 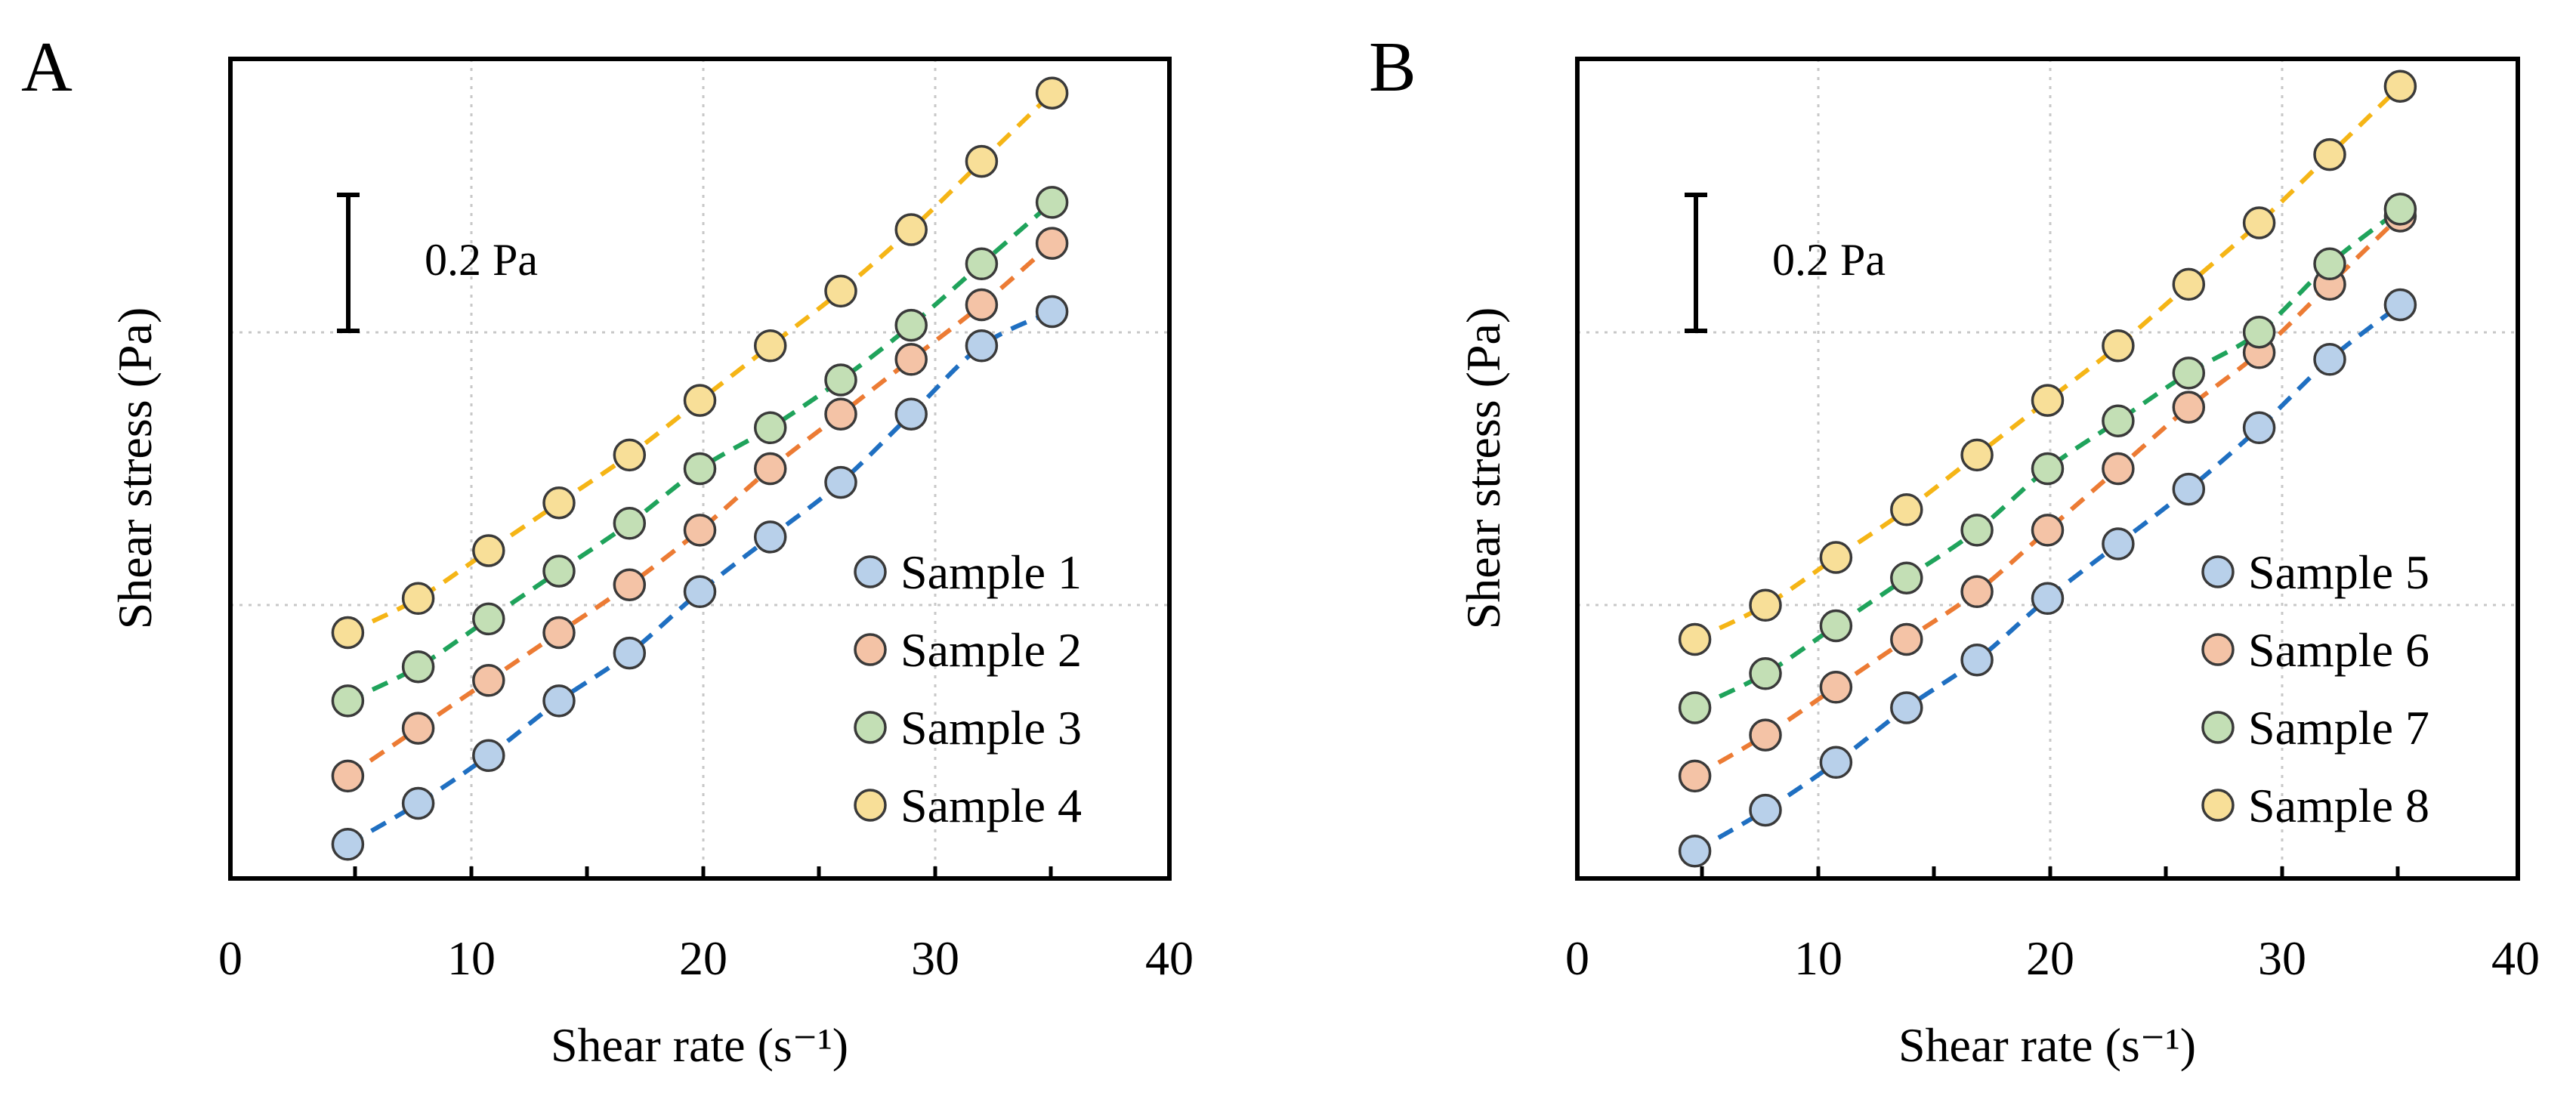 What do you see at coordinates (1169, 958) in the screenshot?
I see `x-tick-label: 40` at bounding box center [1169, 958].